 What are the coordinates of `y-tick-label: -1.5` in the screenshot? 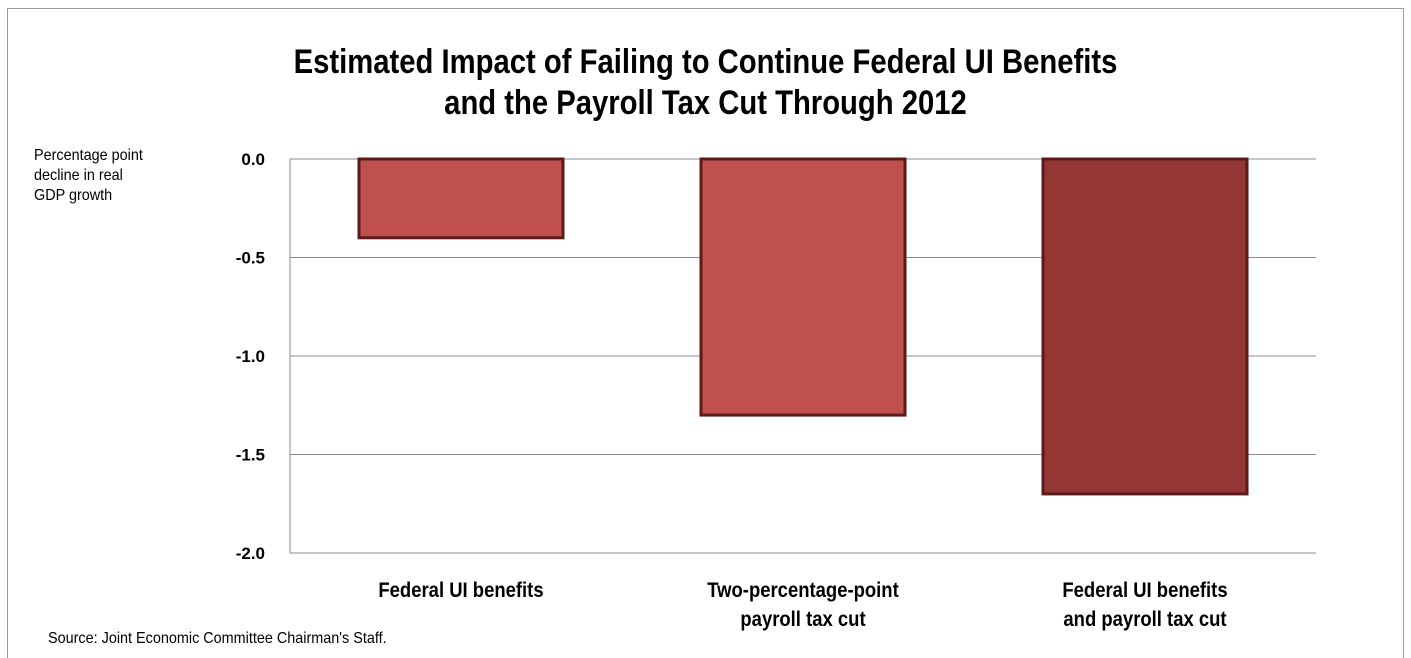 It's located at (250, 455).